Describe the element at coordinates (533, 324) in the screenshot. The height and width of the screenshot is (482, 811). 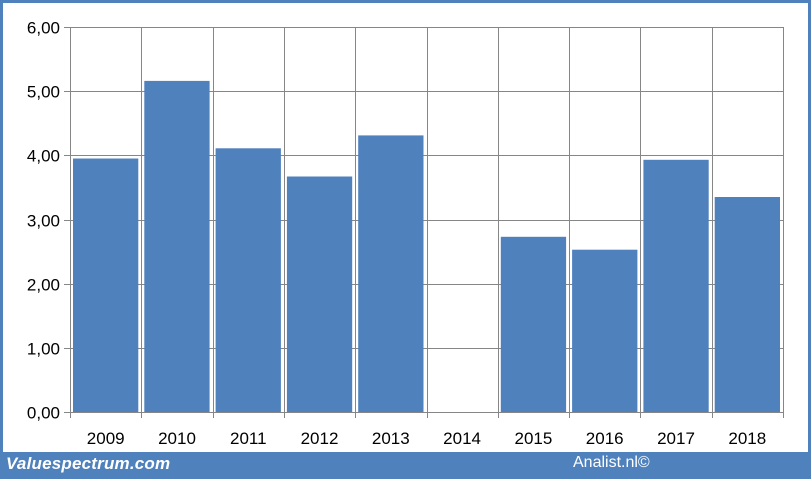
I see `bar-2015` at that location.